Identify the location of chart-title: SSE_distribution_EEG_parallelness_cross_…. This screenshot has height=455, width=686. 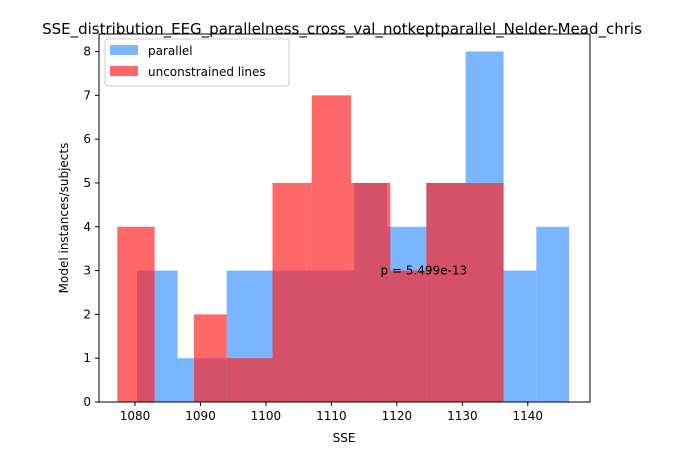
(342, 29).